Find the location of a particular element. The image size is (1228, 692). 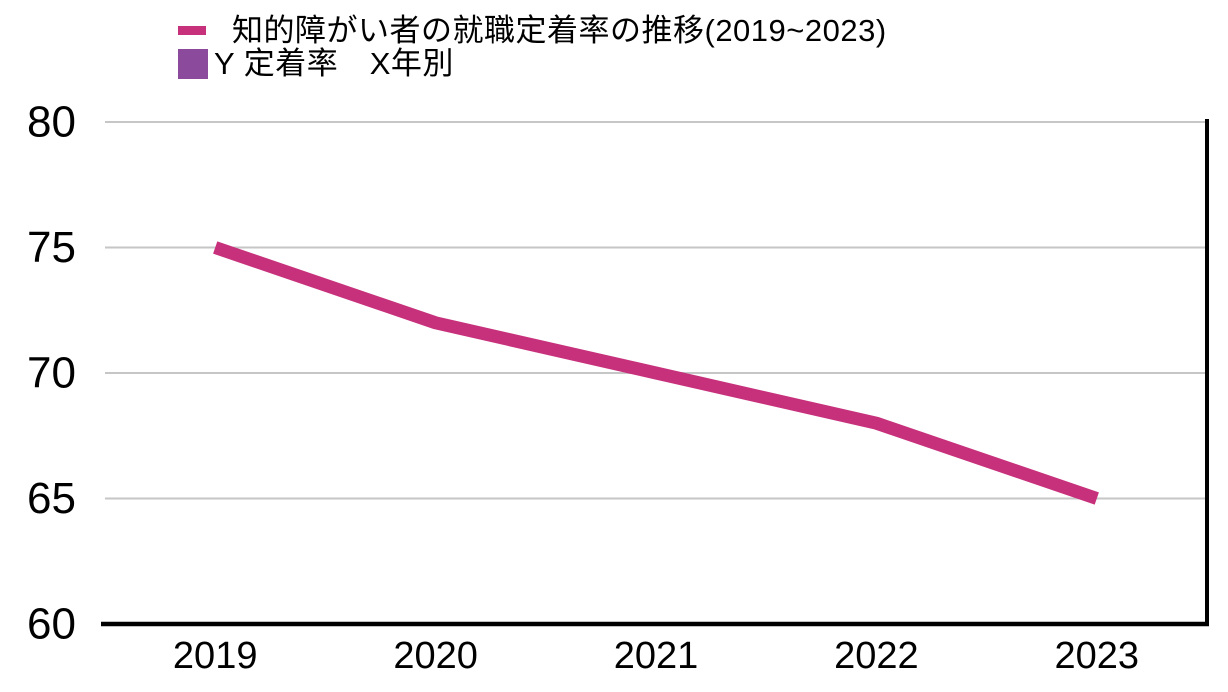

chart-legend: 知的障がい者の就職定着率の推移(2019~2023) Y 定着率 X年別 is located at coordinates (532, 47).